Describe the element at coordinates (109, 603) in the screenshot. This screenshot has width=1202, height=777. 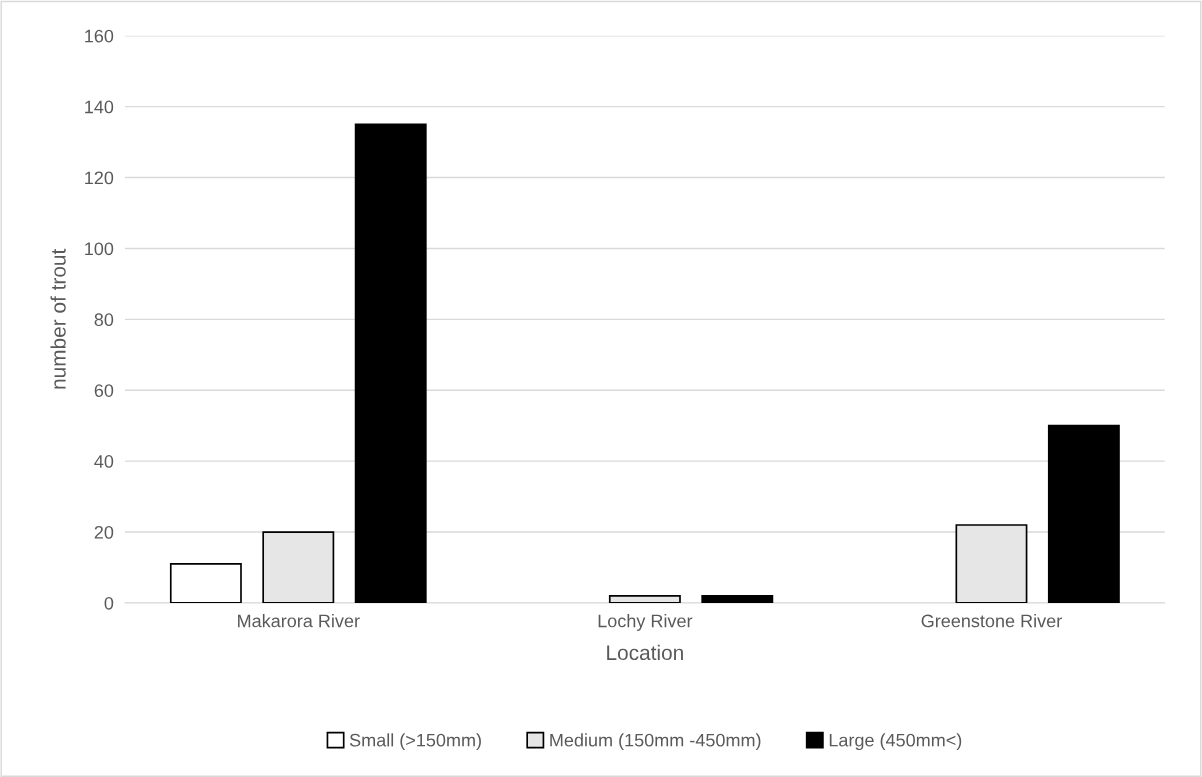
I see `y-tick-label: 0` at that location.